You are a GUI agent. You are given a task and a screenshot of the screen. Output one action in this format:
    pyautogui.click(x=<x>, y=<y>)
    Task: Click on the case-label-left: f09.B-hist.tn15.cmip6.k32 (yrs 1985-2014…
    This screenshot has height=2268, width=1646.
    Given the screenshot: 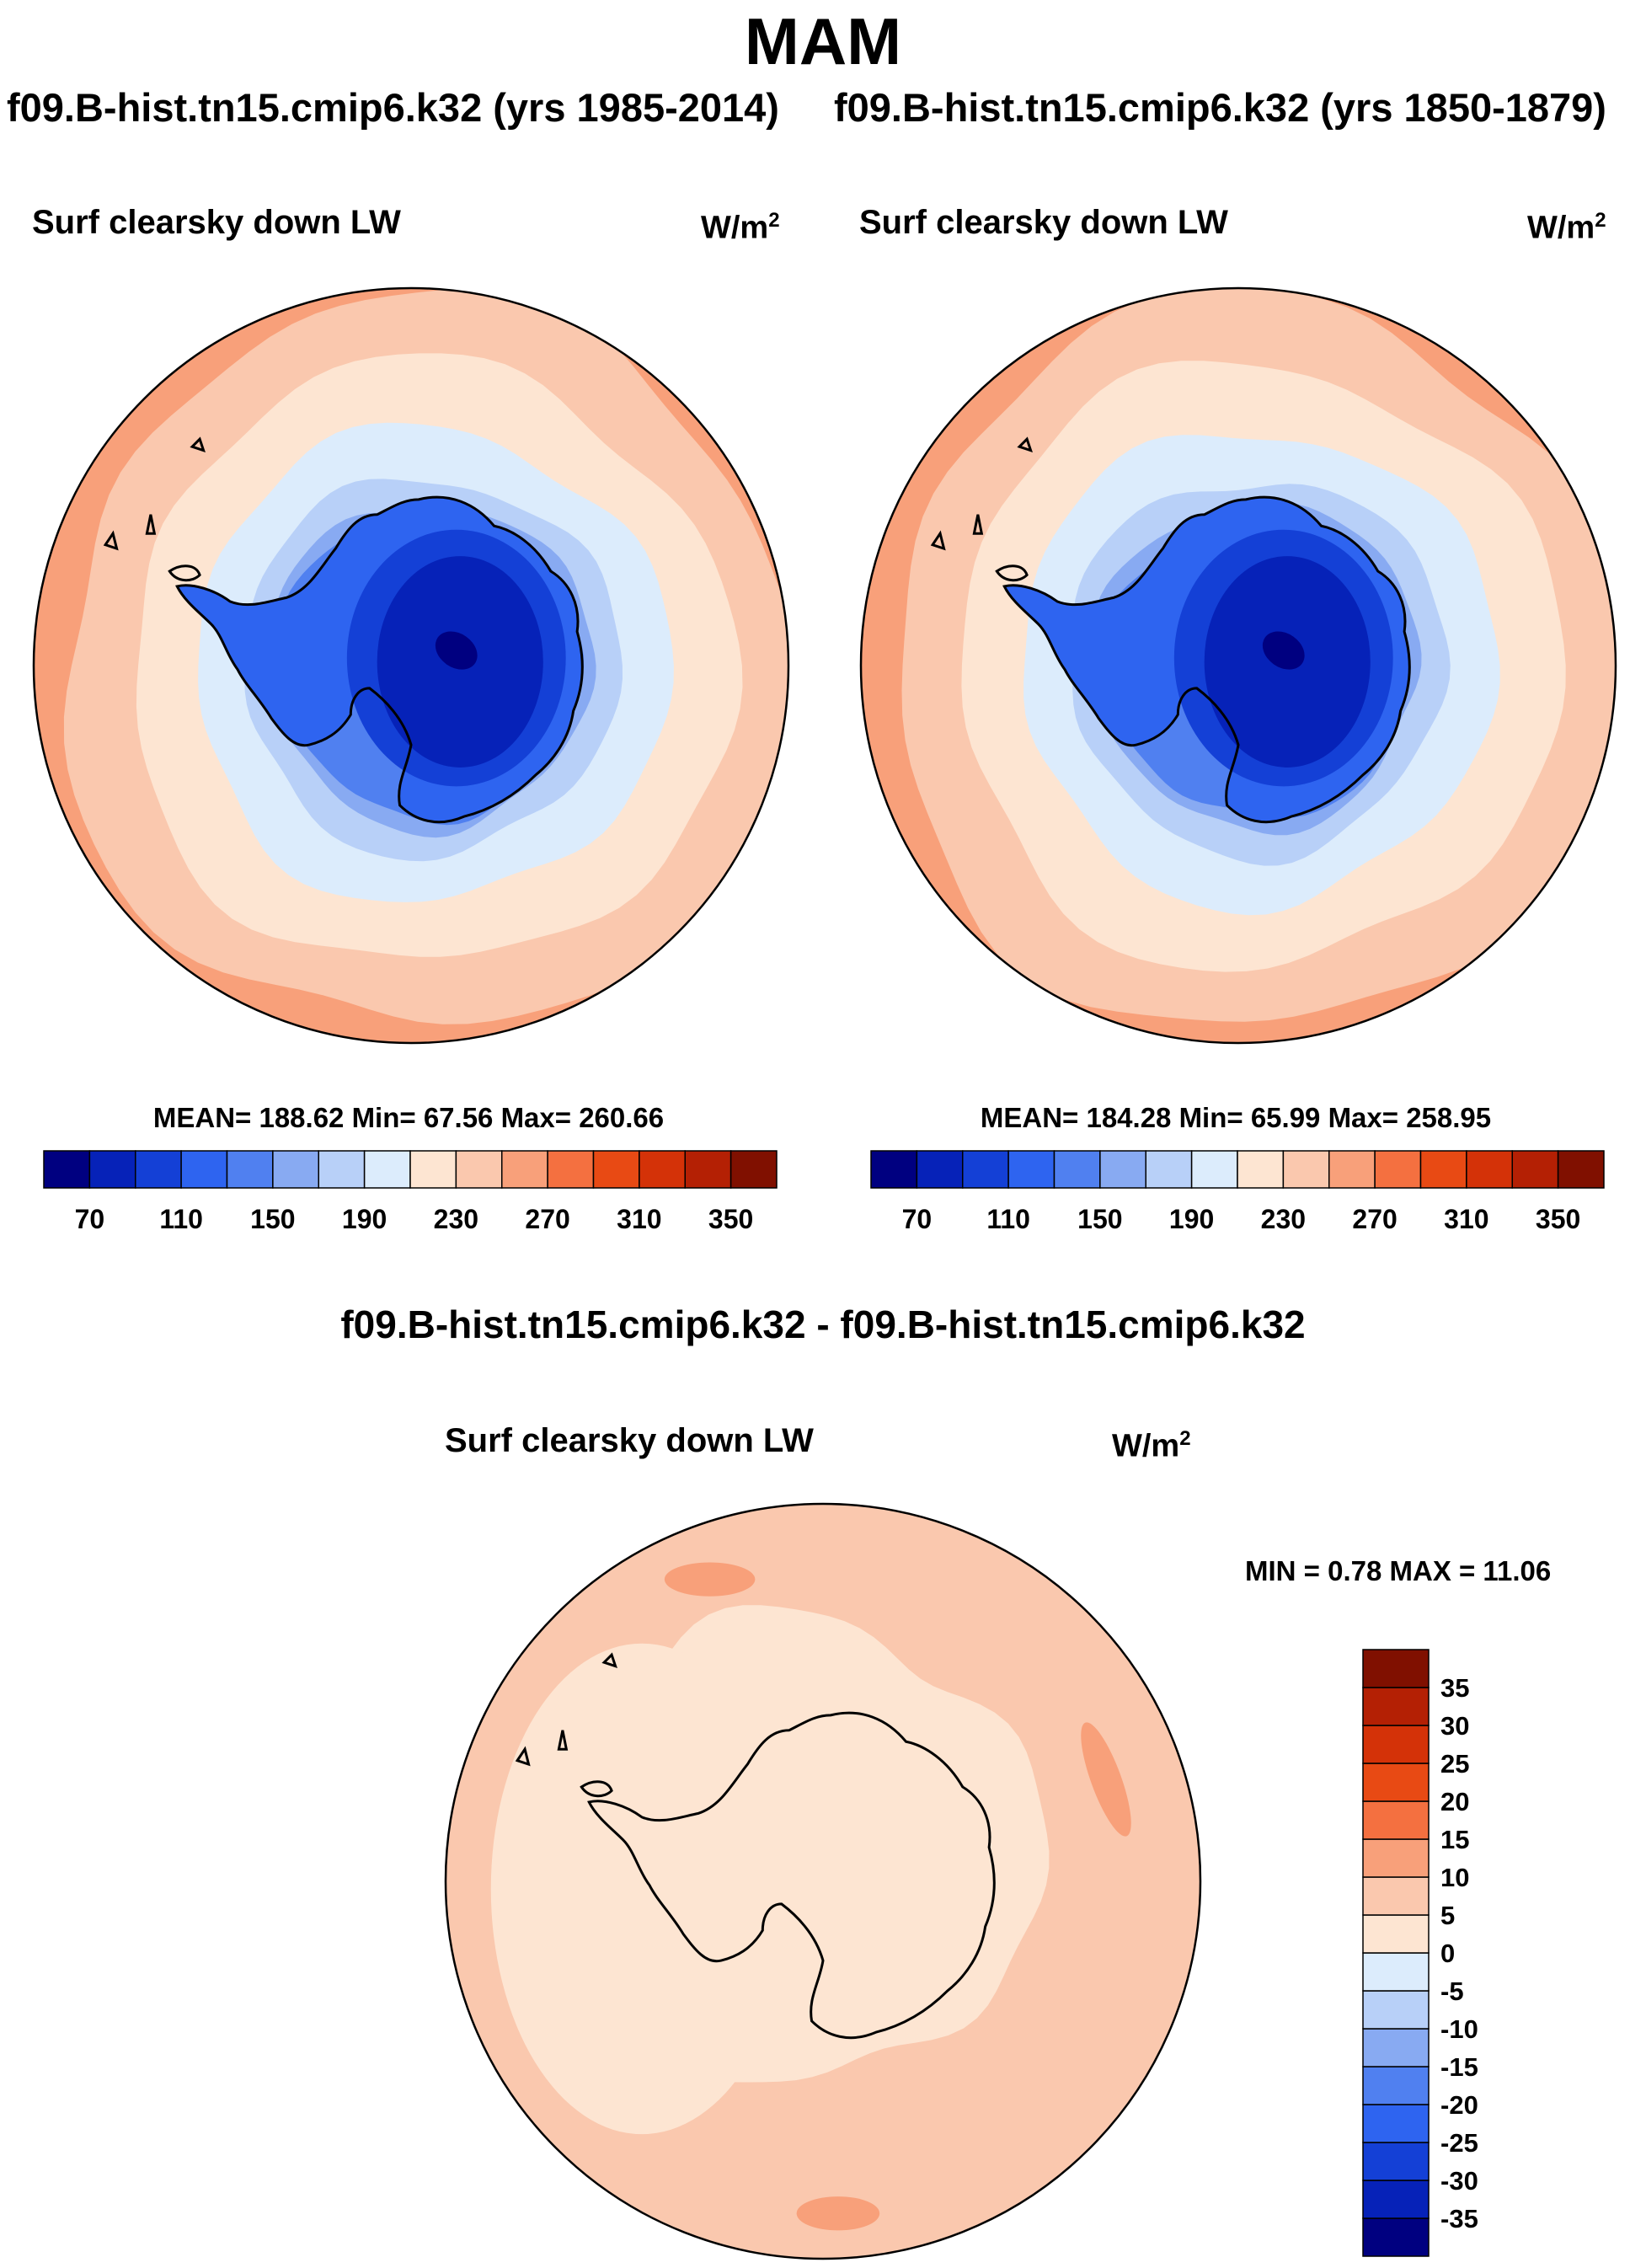 What is the action you would take?
    pyautogui.click(x=393, y=108)
    